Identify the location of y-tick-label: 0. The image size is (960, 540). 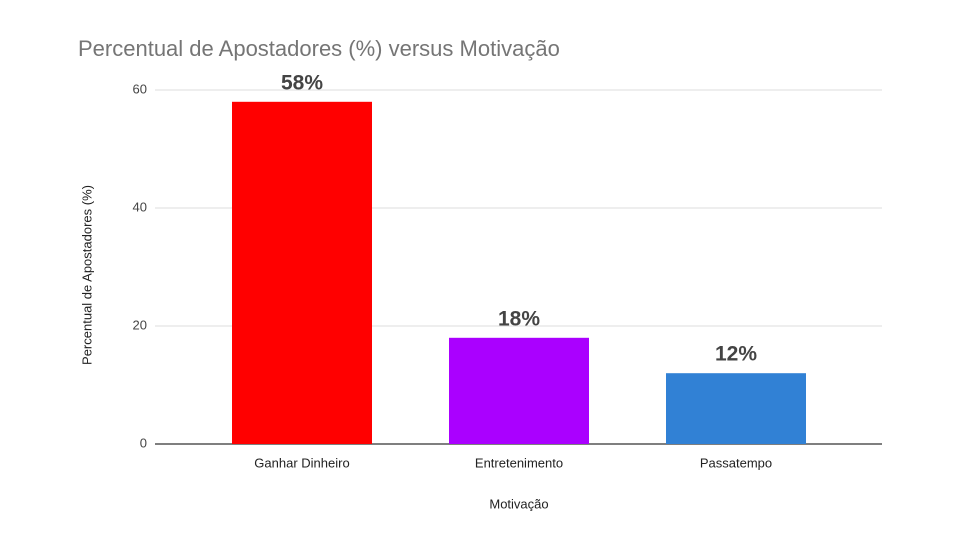
(143, 442).